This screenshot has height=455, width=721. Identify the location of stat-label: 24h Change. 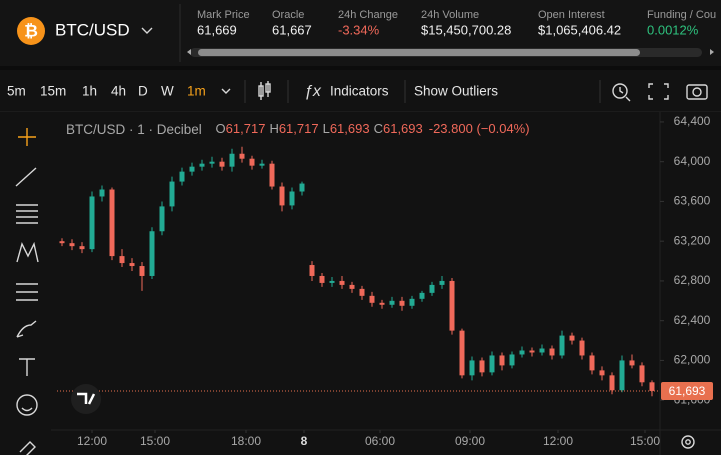
(368, 15).